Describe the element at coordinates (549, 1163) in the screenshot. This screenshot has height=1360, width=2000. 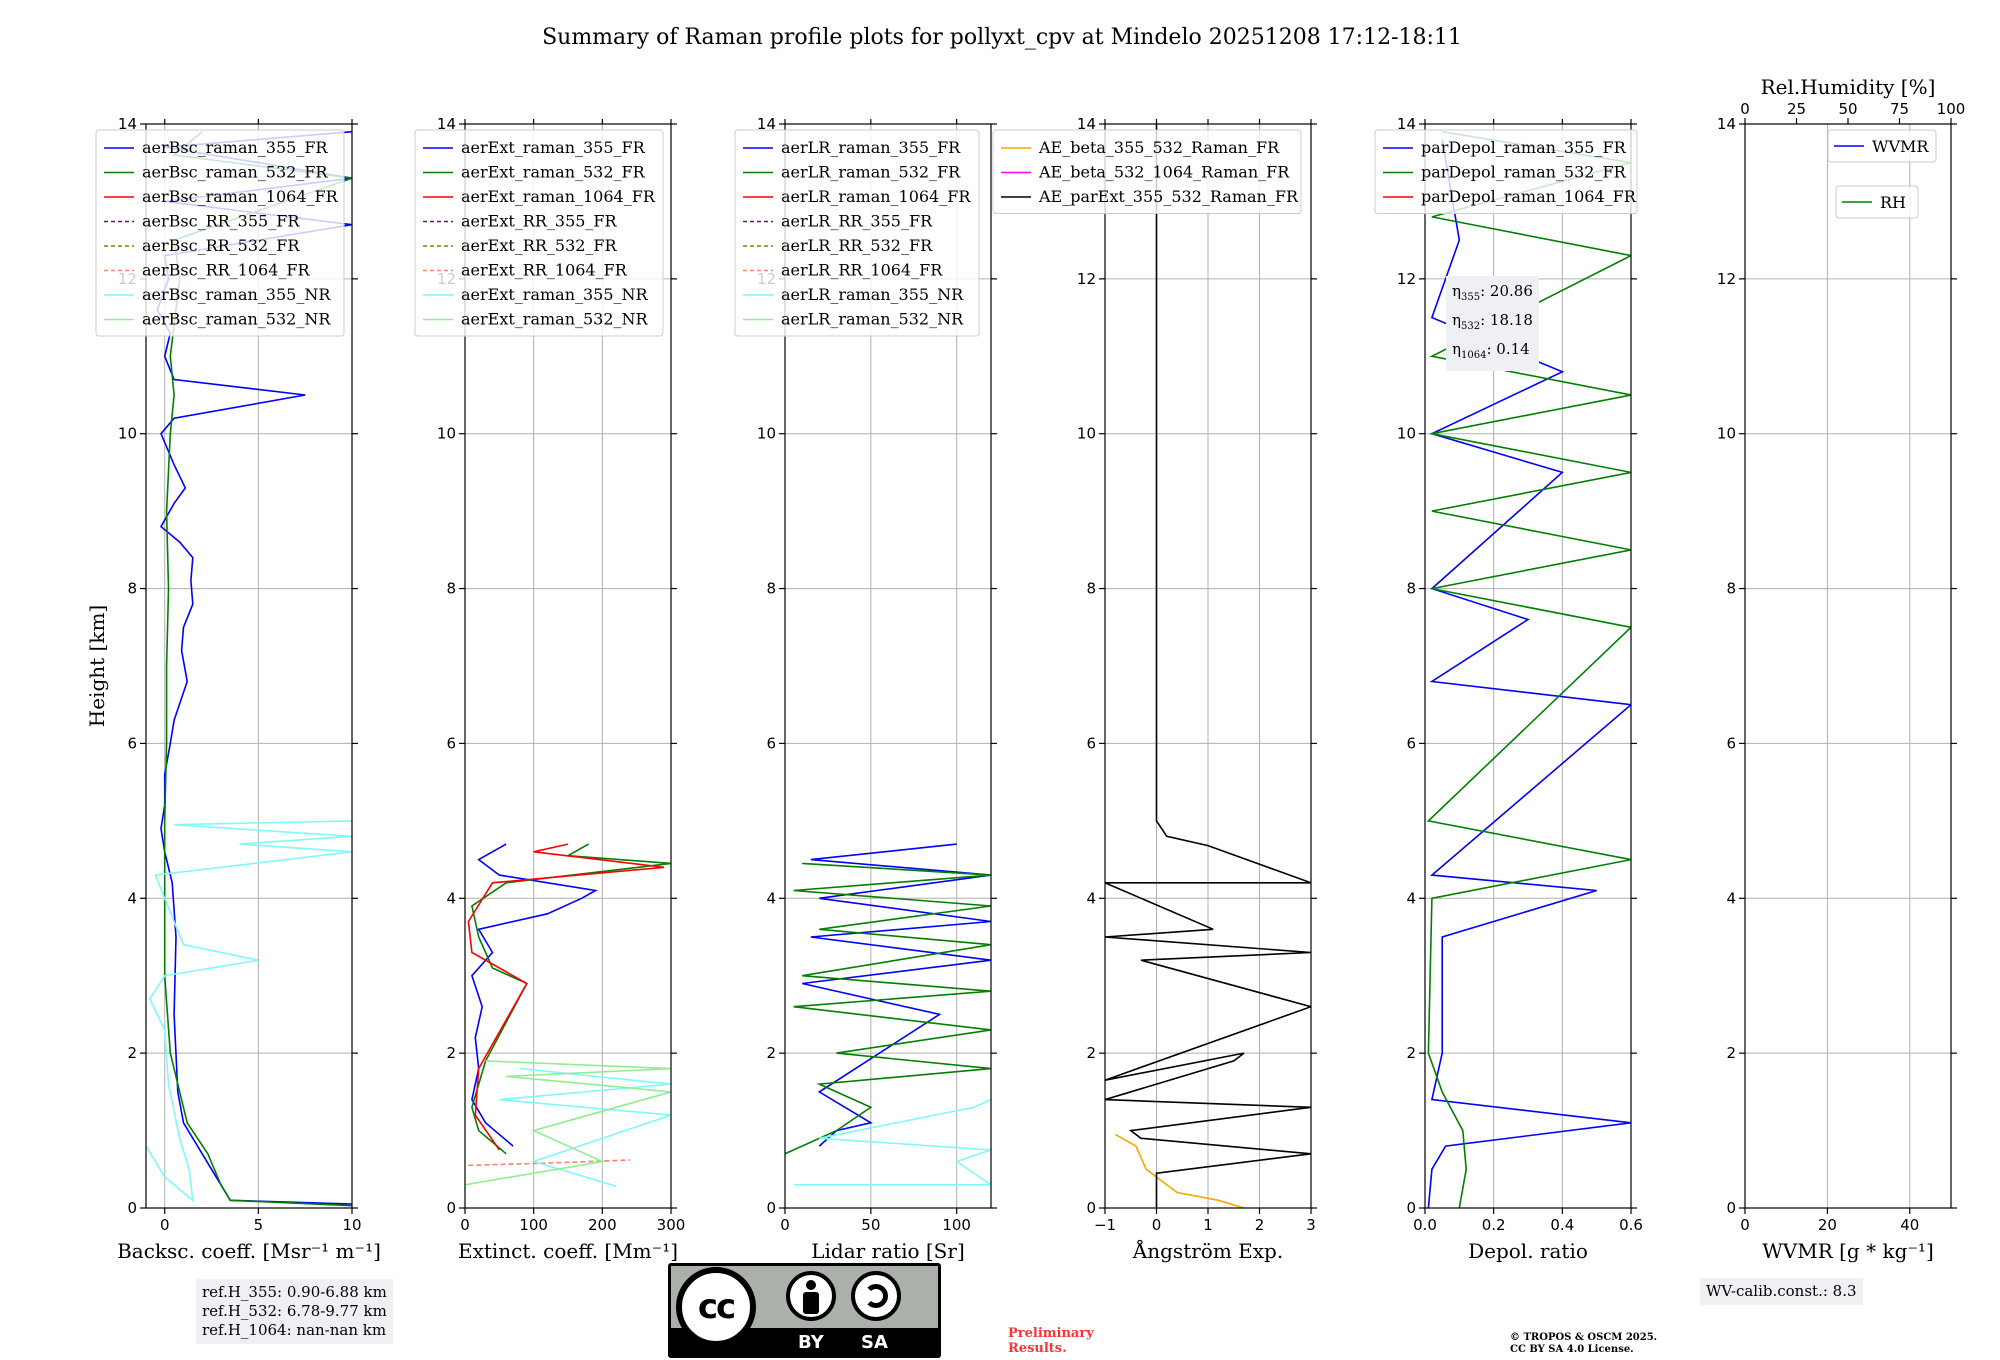
I see `series-aerExt_RR_1064_FR` at that location.